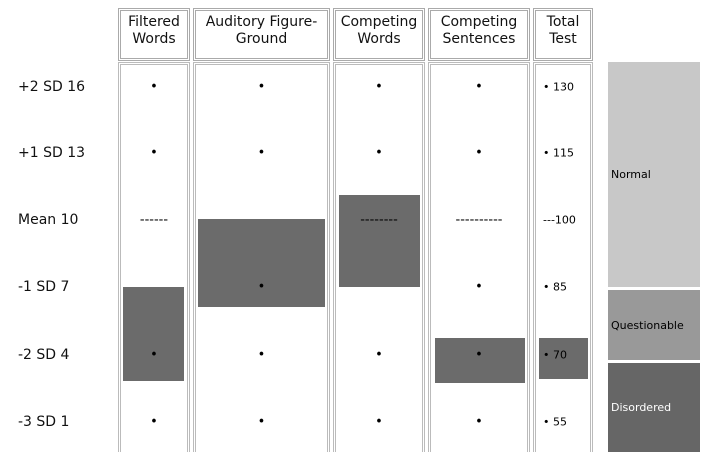 Image resolution: width=710 pixels, height=452 pixels. What do you see at coordinates (154, 34) in the screenshot?
I see `column-header: Filtered Words` at bounding box center [154, 34].